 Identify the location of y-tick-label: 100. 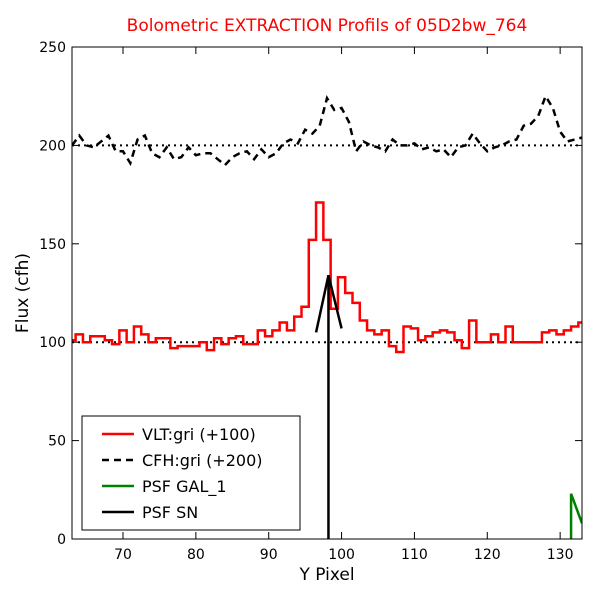
(52, 343).